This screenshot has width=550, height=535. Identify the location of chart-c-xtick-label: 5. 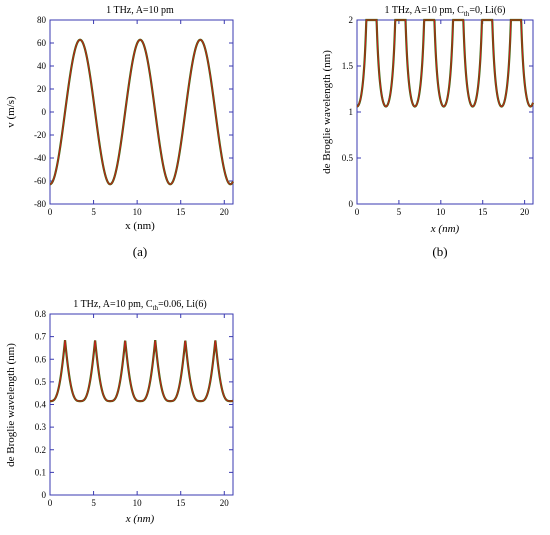
(93, 503).